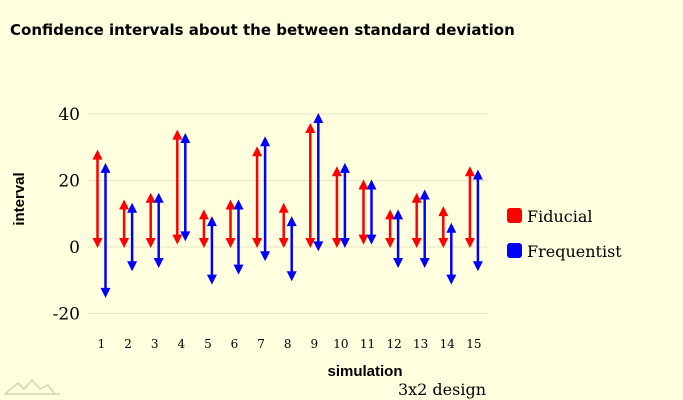 Image resolution: width=683 pixels, height=400 pixels. Describe the element at coordinates (19, 198) in the screenshot. I see `y-axis-label: interval` at that location.